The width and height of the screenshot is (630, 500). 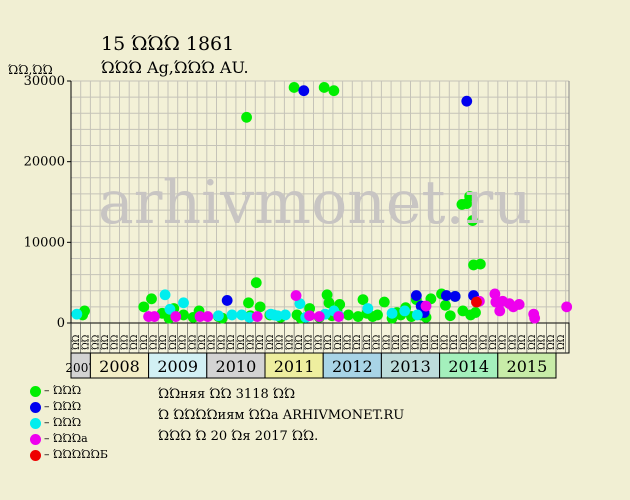 I want to click on info-line-date: ΏΏΏ Ώ 20 Ώя 2017 ΏΏ., so click(x=238, y=436).